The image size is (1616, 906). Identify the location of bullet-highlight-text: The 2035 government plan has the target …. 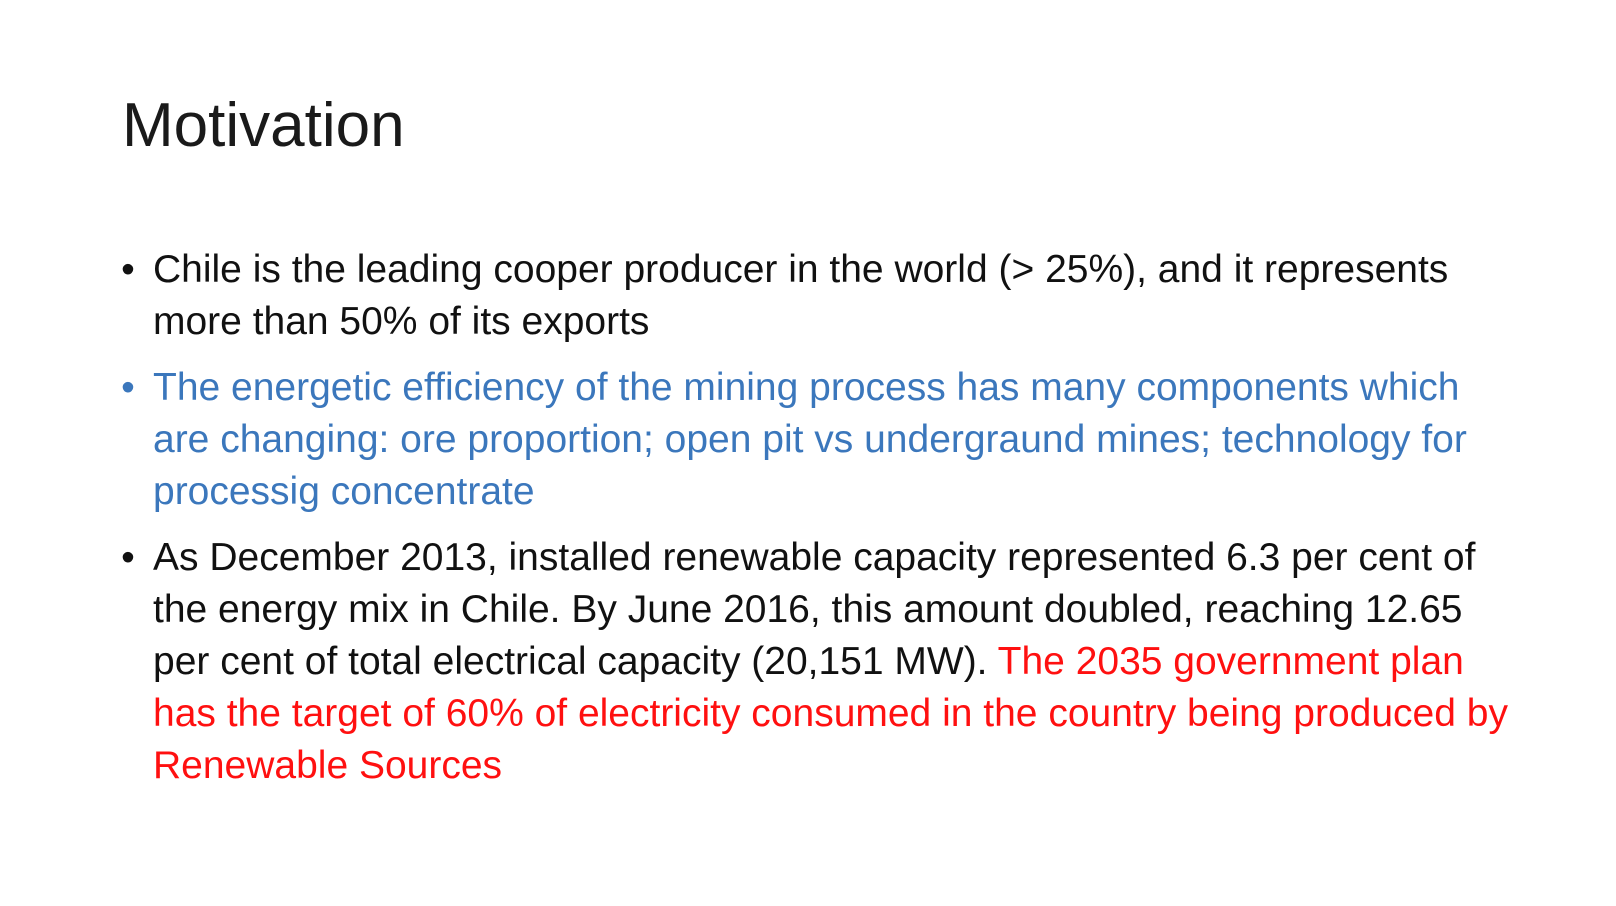
(830, 713).